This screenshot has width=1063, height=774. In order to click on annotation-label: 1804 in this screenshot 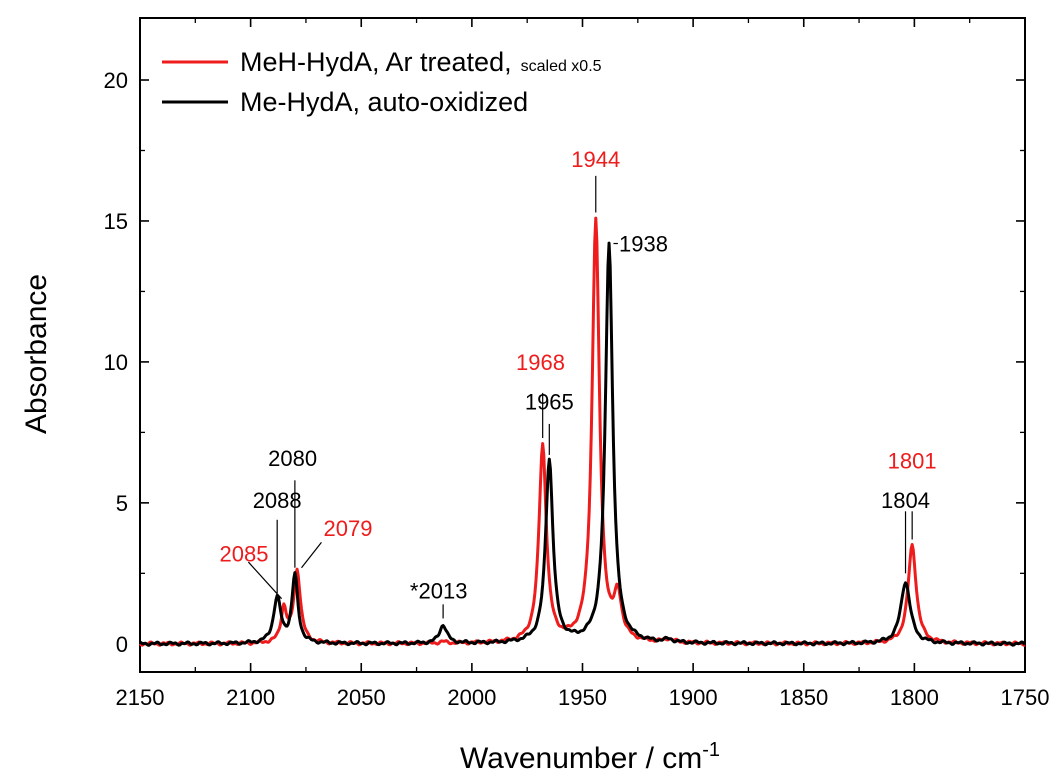, I will do `click(905, 500)`.